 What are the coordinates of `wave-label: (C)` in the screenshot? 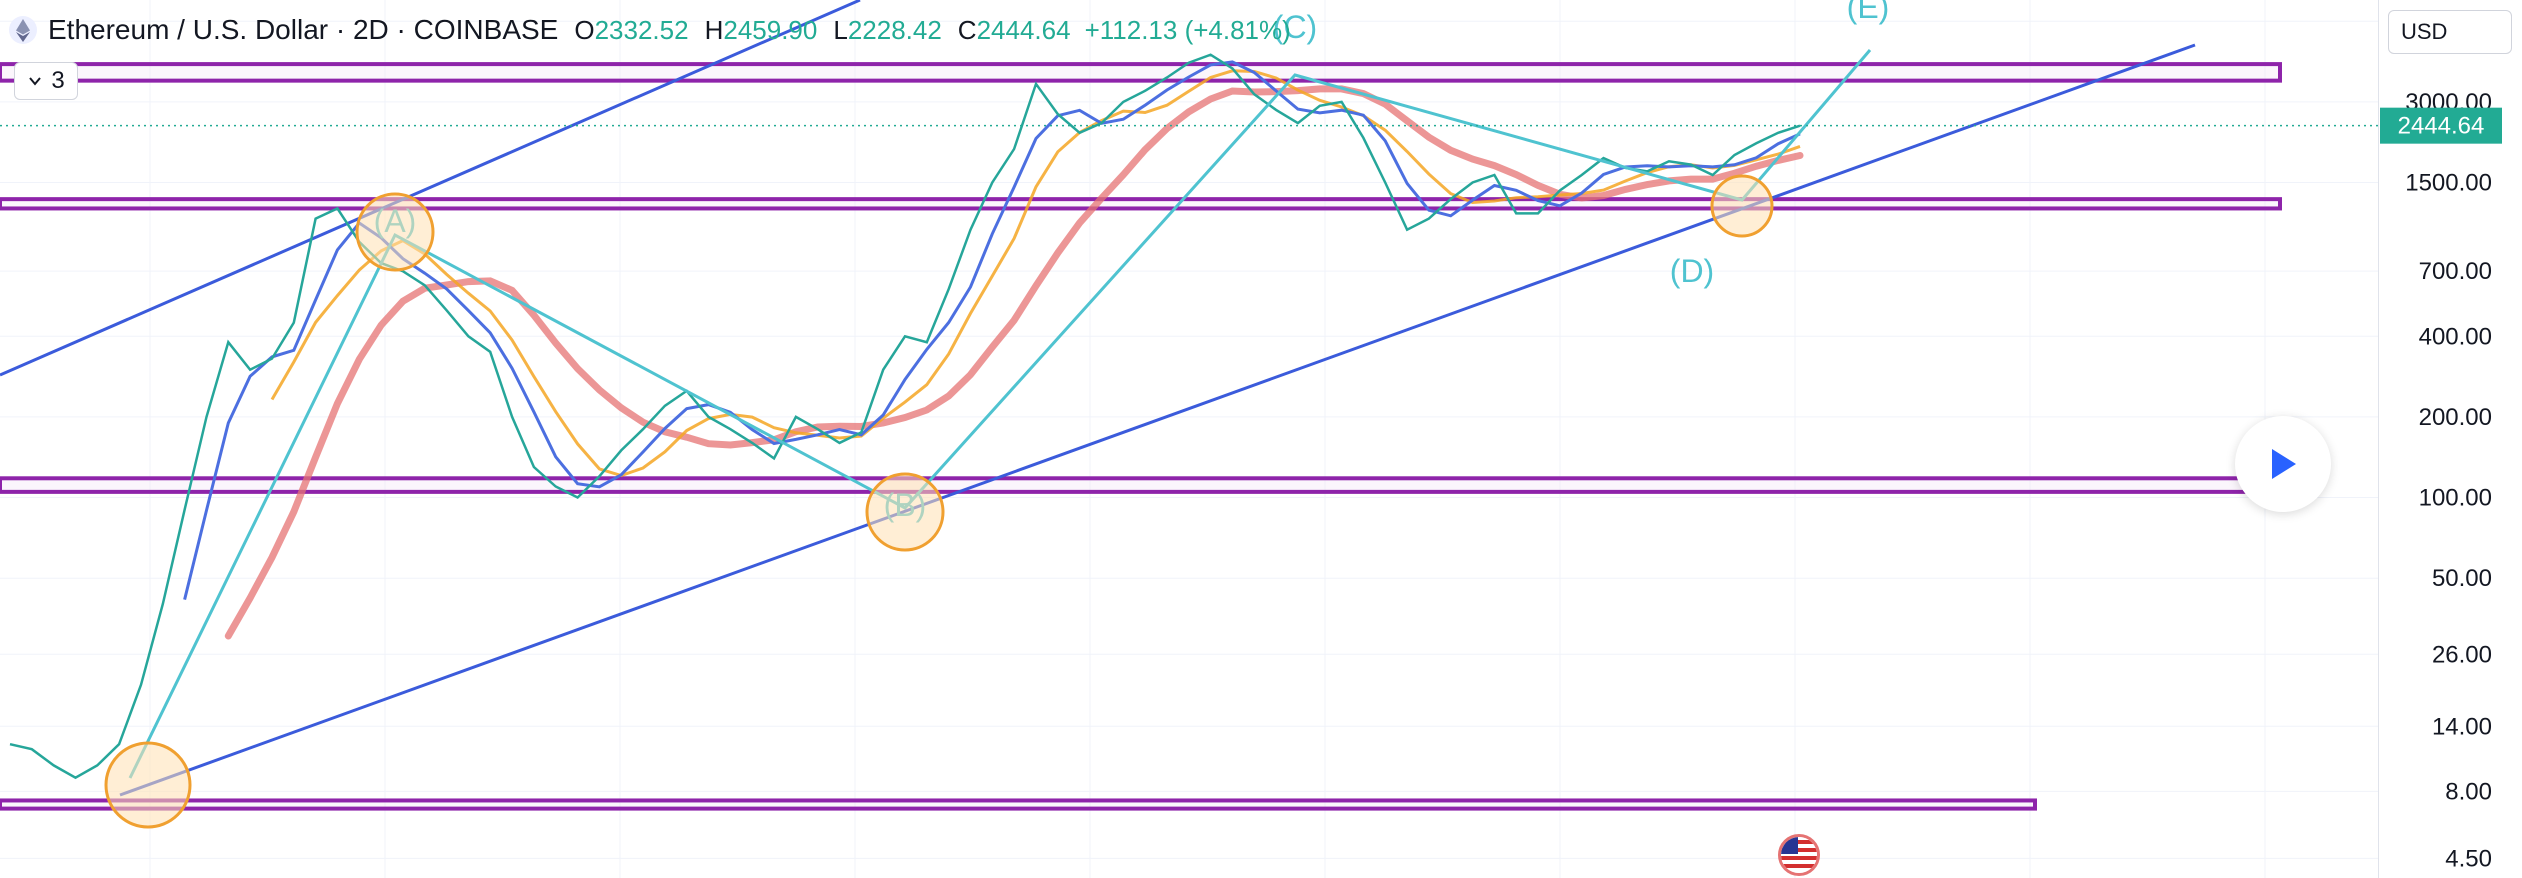 It's located at (1295, 27).